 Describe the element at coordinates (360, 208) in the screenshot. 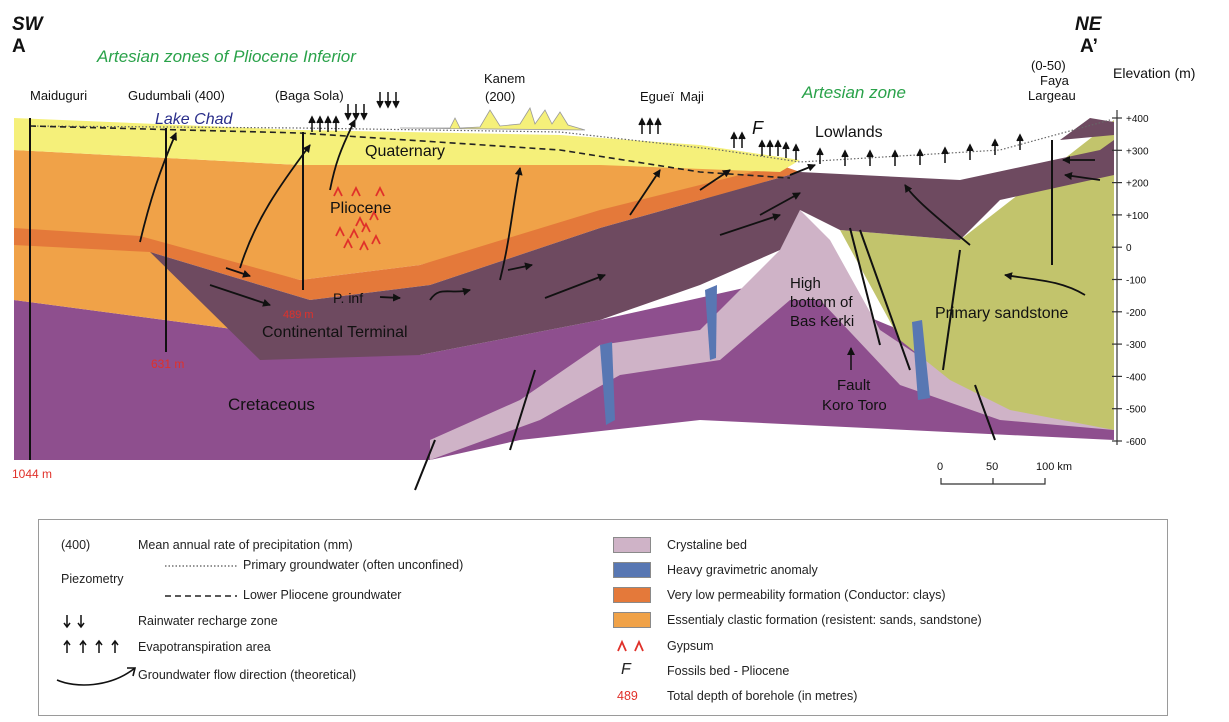

I see `label-pliocene: Pliocene` at that location.